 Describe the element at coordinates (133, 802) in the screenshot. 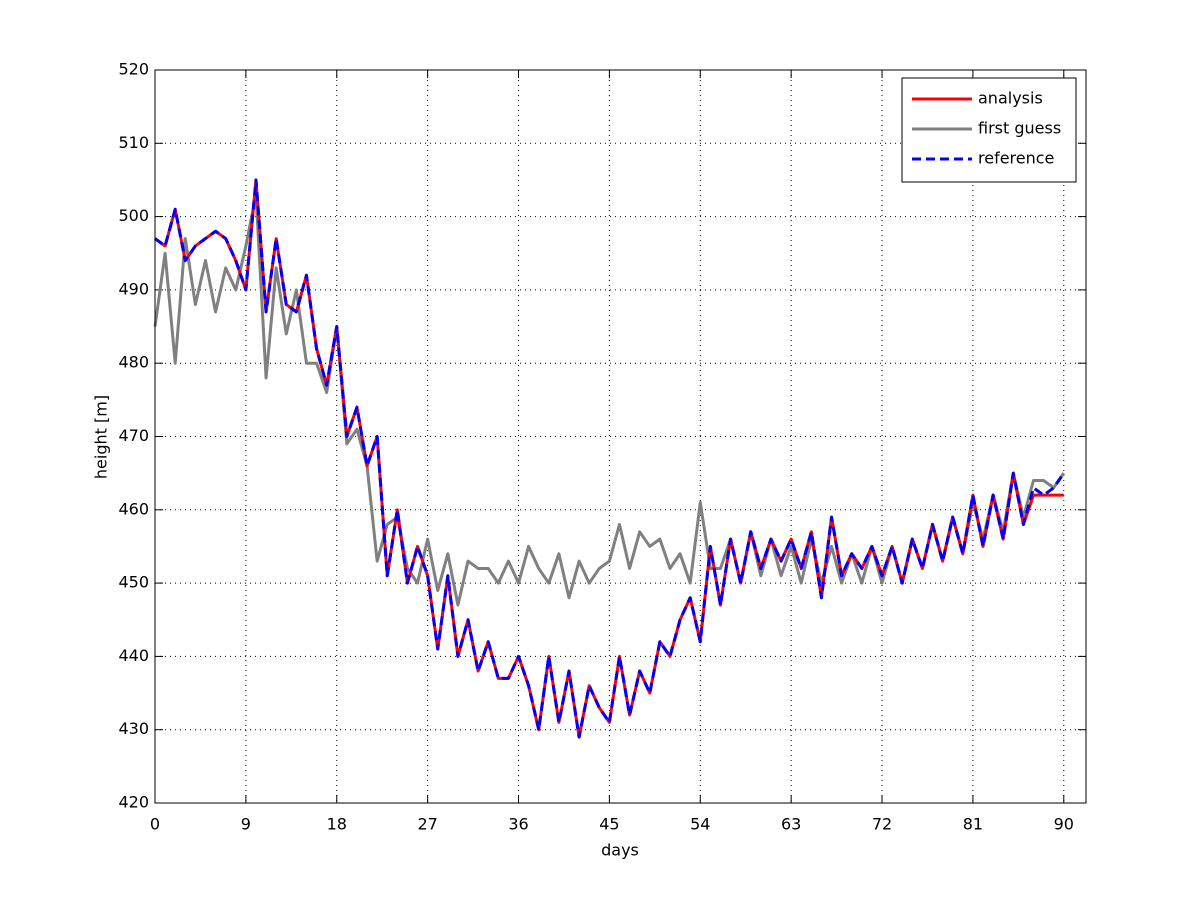

I see `y-tick-label: 420` at that location.